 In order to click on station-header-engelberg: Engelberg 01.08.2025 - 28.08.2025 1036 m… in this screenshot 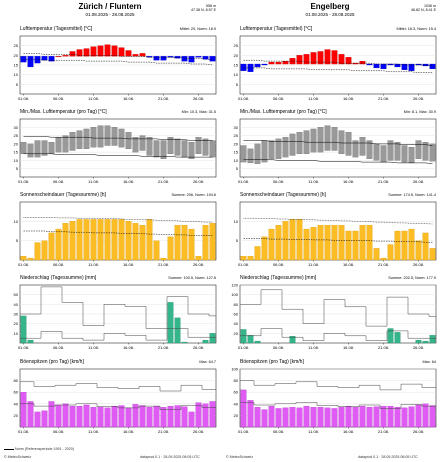, I will do `click(330, 9)`.